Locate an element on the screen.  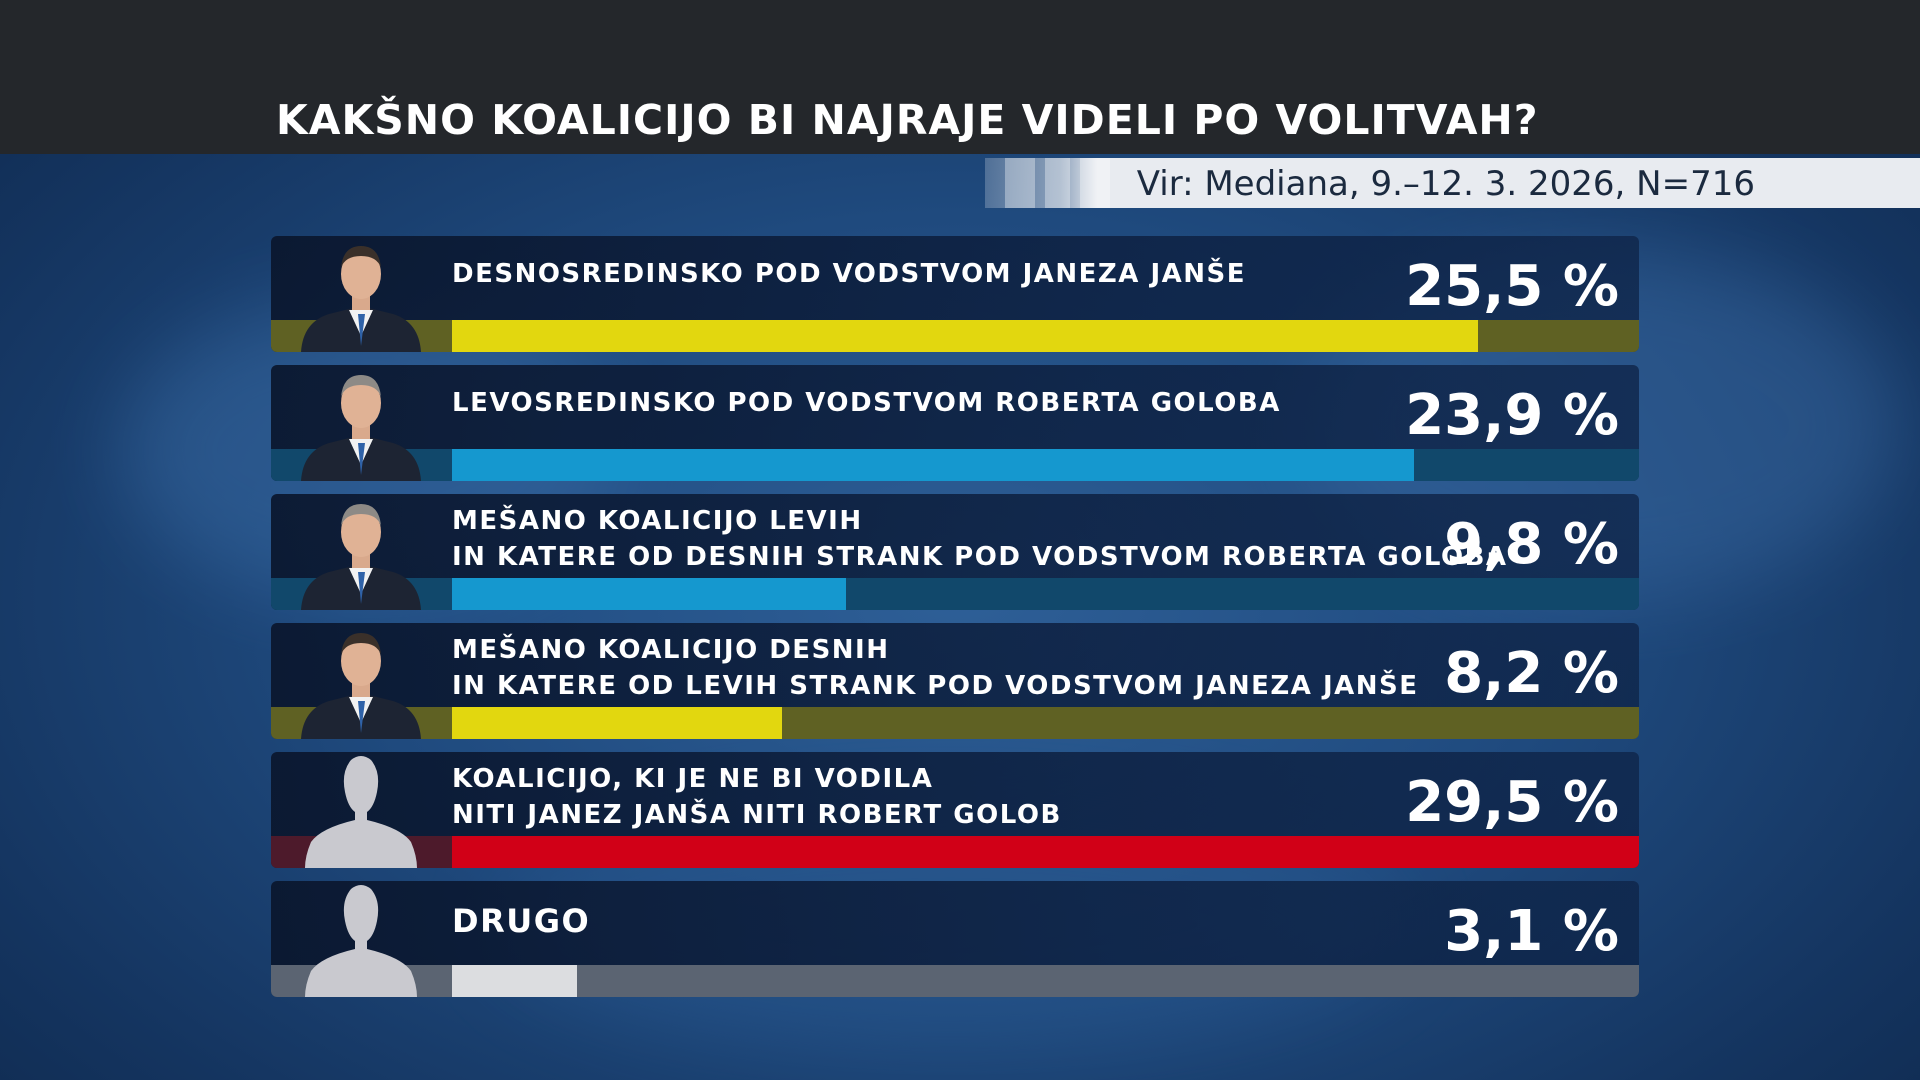
value-label: 8,2 % is located at coordinates (1531, 673).